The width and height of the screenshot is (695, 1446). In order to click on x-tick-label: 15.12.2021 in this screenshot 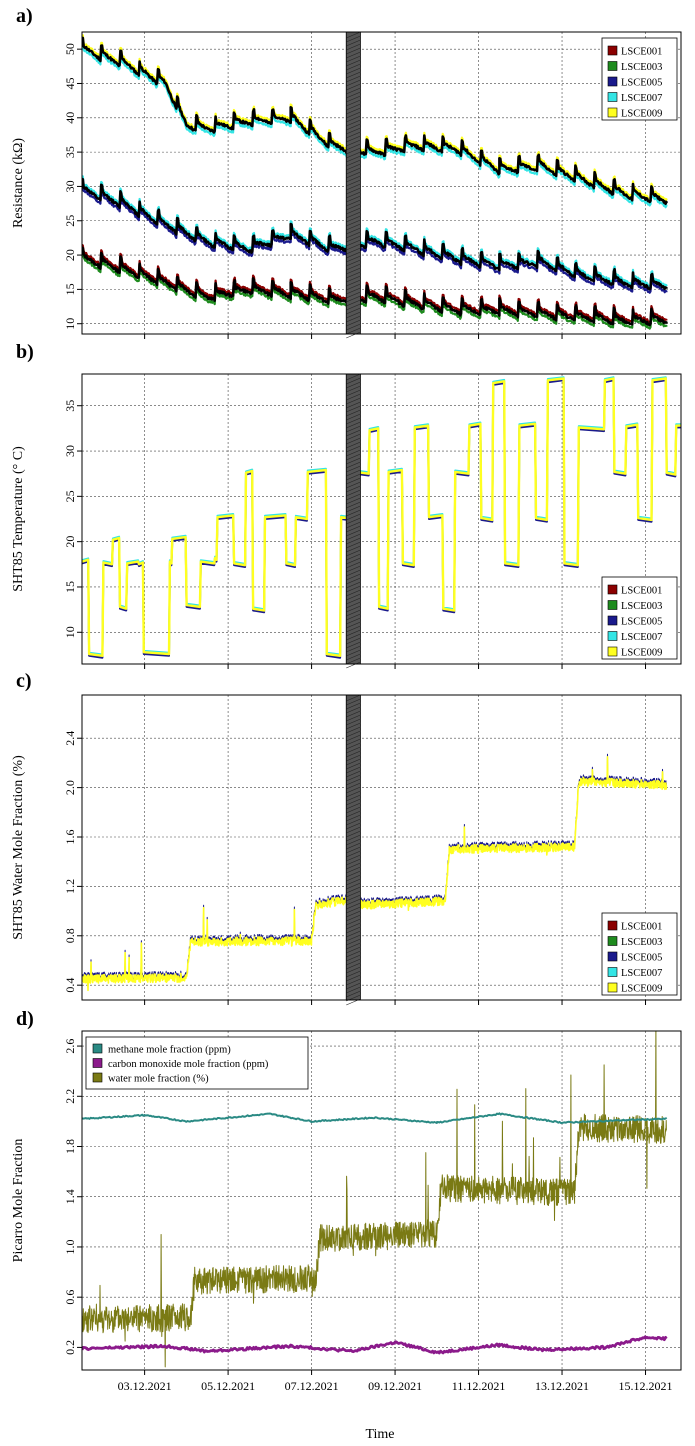, I will do `click(646, 1386)`.